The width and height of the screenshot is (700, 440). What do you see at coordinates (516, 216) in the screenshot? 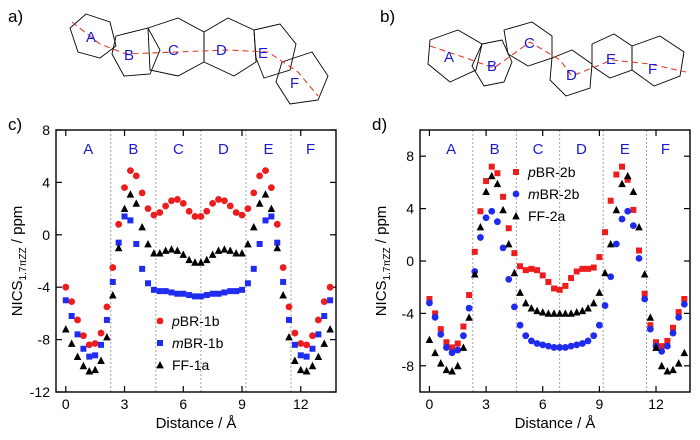
I see `legend-marker-d-FF-2a` at bounding box center [516, 216].